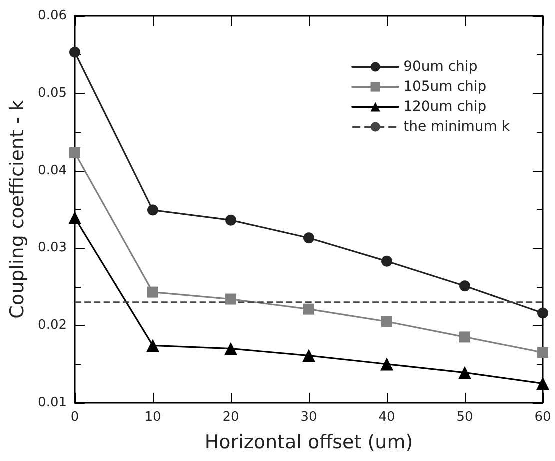 This screenshot has width=555, height=461. What do you see at coordinates (231, 417) in the screenshot?
I see `x-tick-label: 20` at bounding box center [231, 417].